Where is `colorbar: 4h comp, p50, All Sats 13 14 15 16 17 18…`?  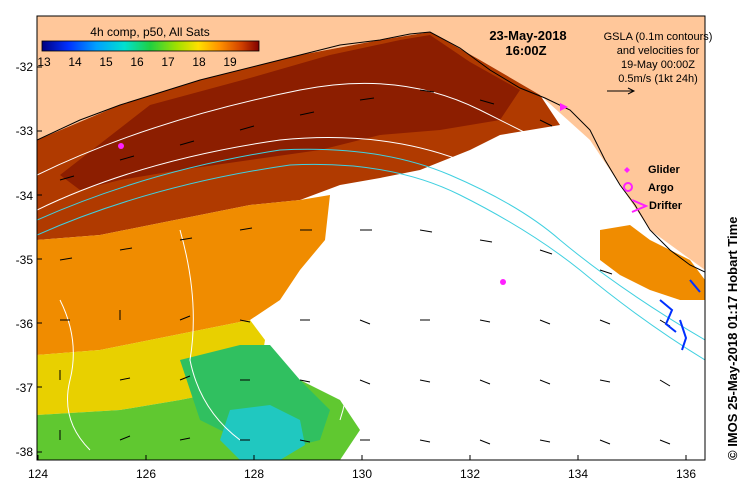 colorbar: 4h comp, p50, All Sats 13 14 15 16 17 18… is located at coordinates (148, 47).